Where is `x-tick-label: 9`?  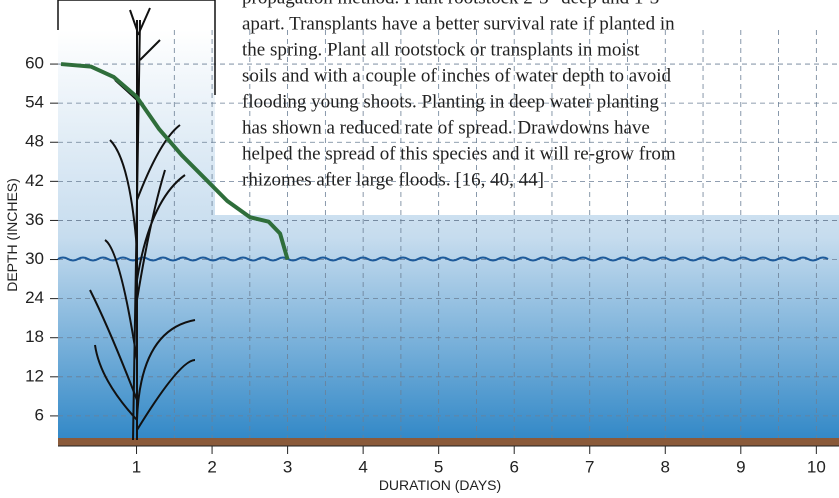
x-tick-label: 9 is located at coordinates (740, 466).